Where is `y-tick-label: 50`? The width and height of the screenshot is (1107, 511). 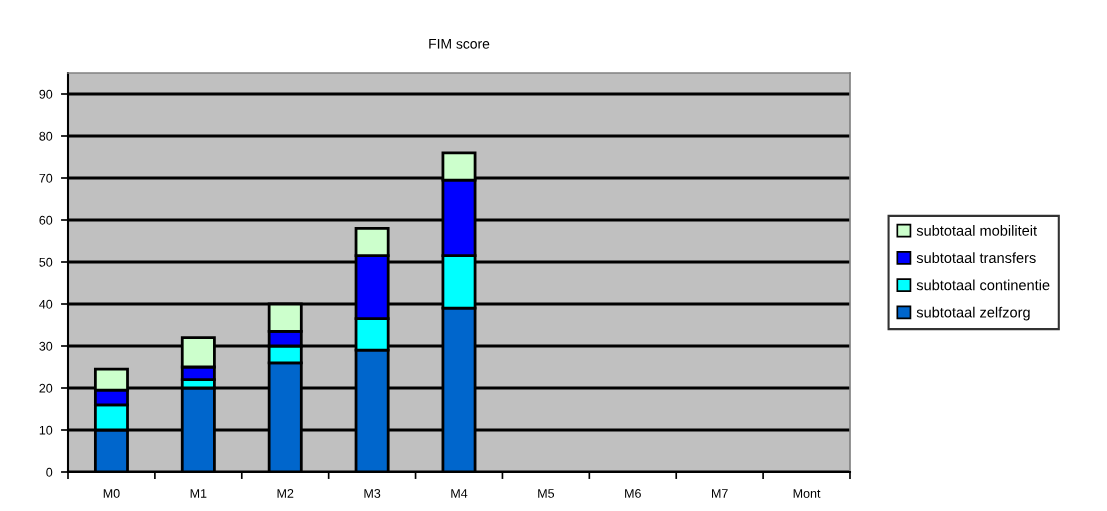
y-tick-label: 50 is located at coordinates (46, 262).